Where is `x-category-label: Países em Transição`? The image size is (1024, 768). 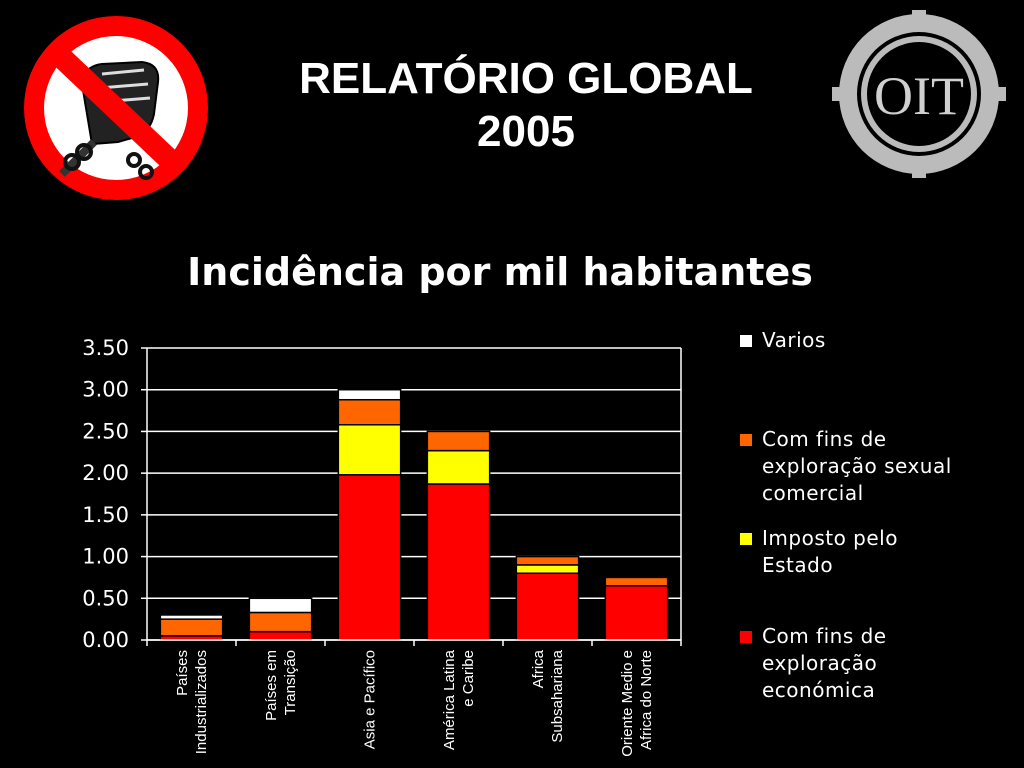
x-category-label: Países em Transição is located at coordinates (281, 685).